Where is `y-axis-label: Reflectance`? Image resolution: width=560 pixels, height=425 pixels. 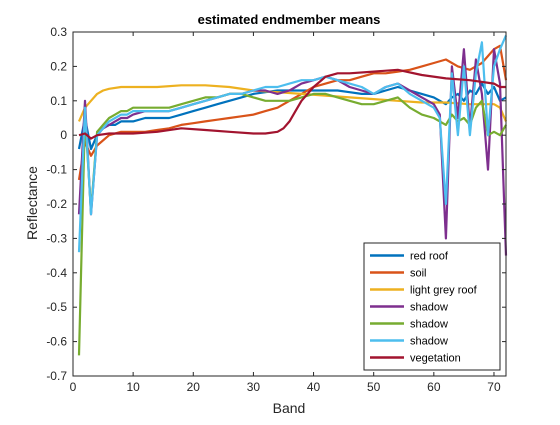 y-axis-label: Reflectance is located at coordinates (32, 203).